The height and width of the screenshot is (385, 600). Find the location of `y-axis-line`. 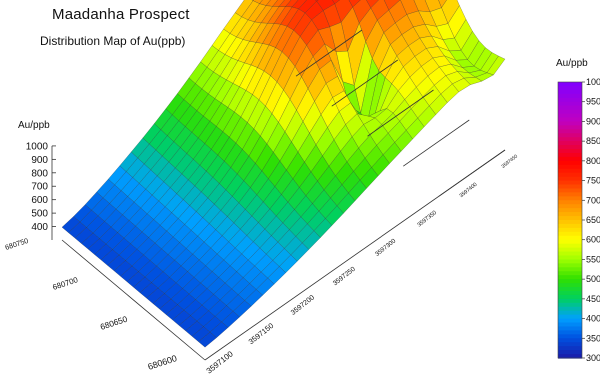

y-axis-line is located at coordinates (133, 300).